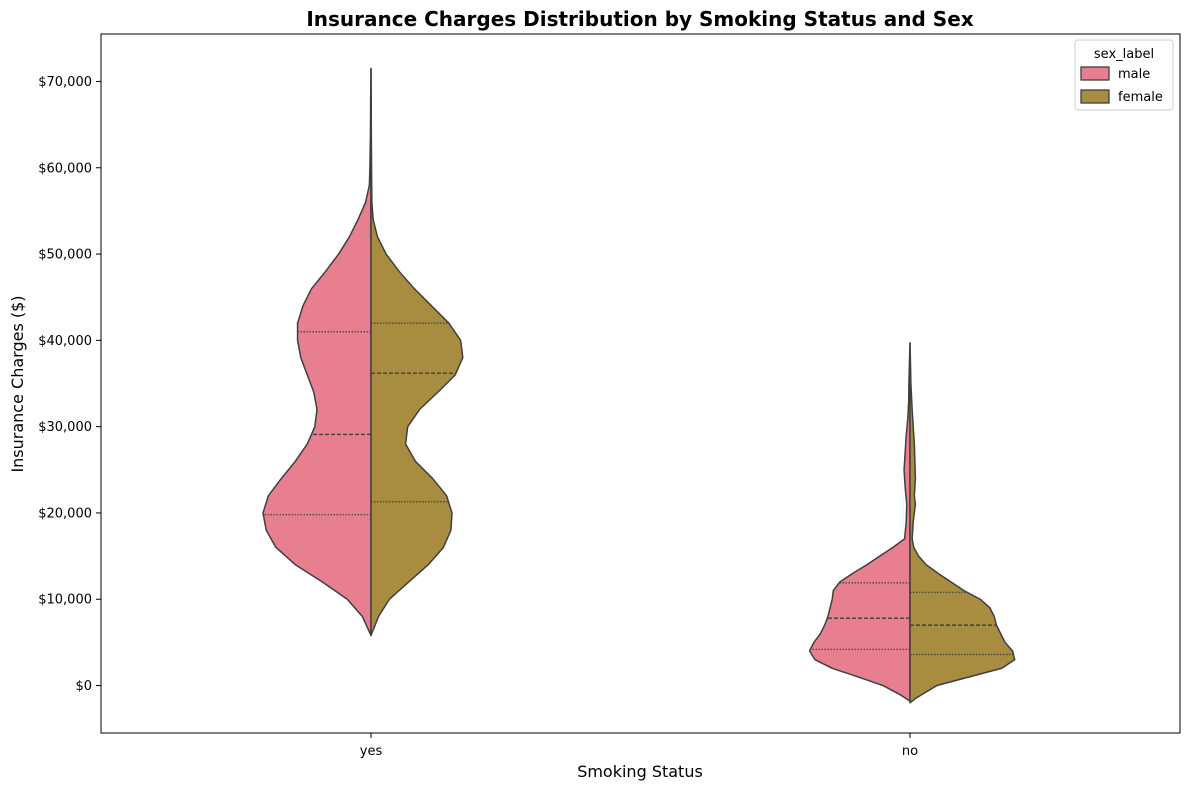 Image resolution: width=1189 pixels, height=794 pixels. I want to click on legend-swatch-male, so click(1095, 73).